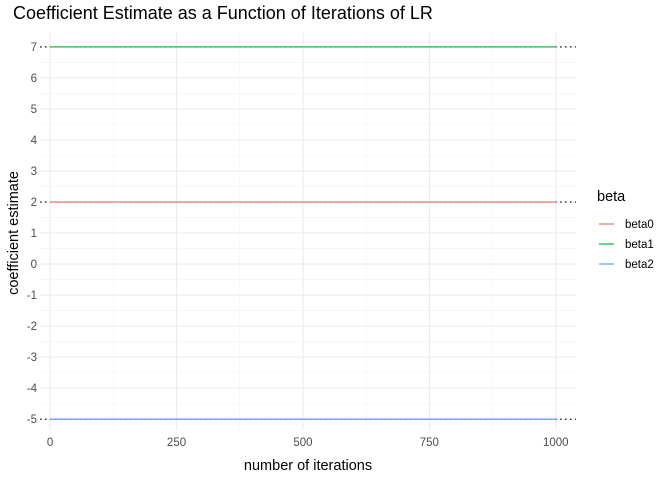  I want to click on legend-items: beta0 beta1 beta2, so click(626, 245).